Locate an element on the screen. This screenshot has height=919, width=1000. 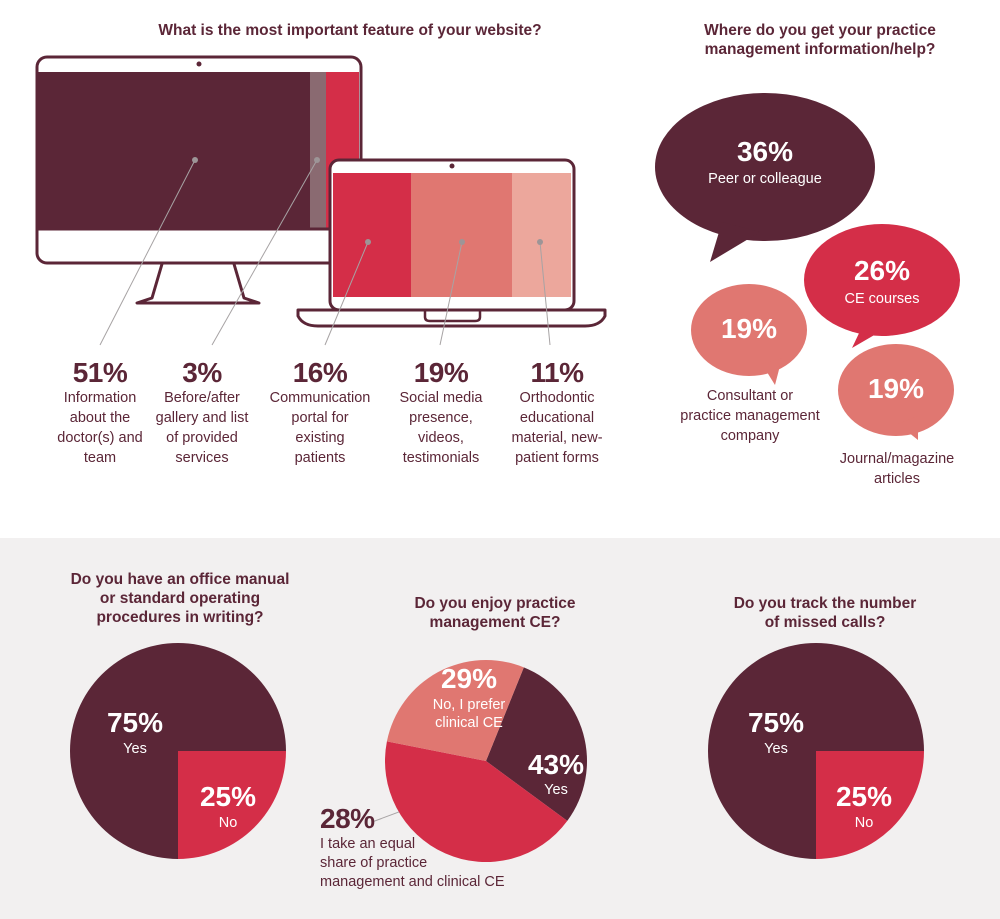
website-item-desc: presence, is located at coordinates (441, 418).